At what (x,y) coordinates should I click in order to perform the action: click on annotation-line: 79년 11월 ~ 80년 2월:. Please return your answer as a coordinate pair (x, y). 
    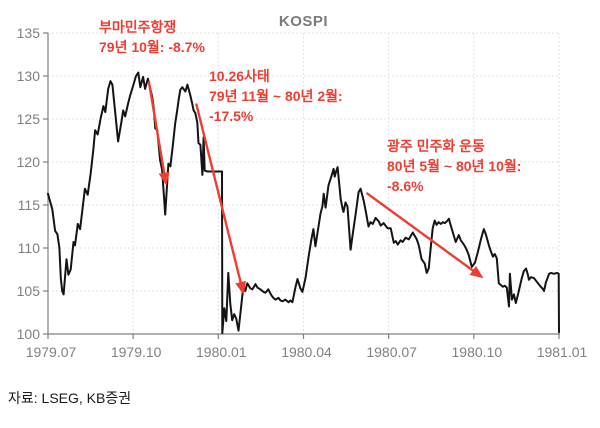
    Looking at the image, I should click on (276, 96).